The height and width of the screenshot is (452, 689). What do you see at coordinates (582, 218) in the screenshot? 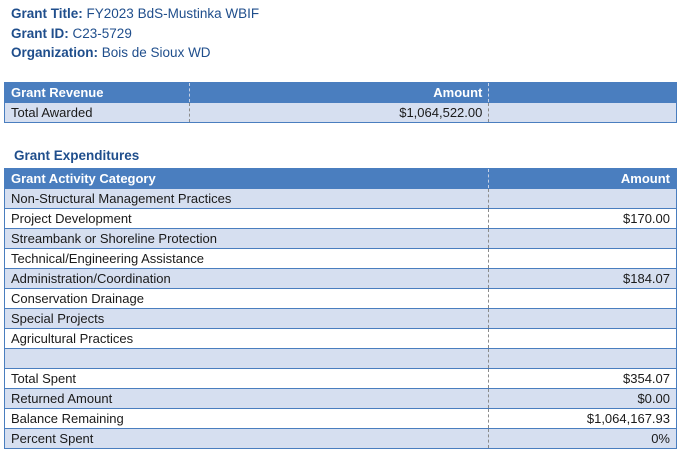
I see `category-amount: $170.00` at bounding box center [582, 218].